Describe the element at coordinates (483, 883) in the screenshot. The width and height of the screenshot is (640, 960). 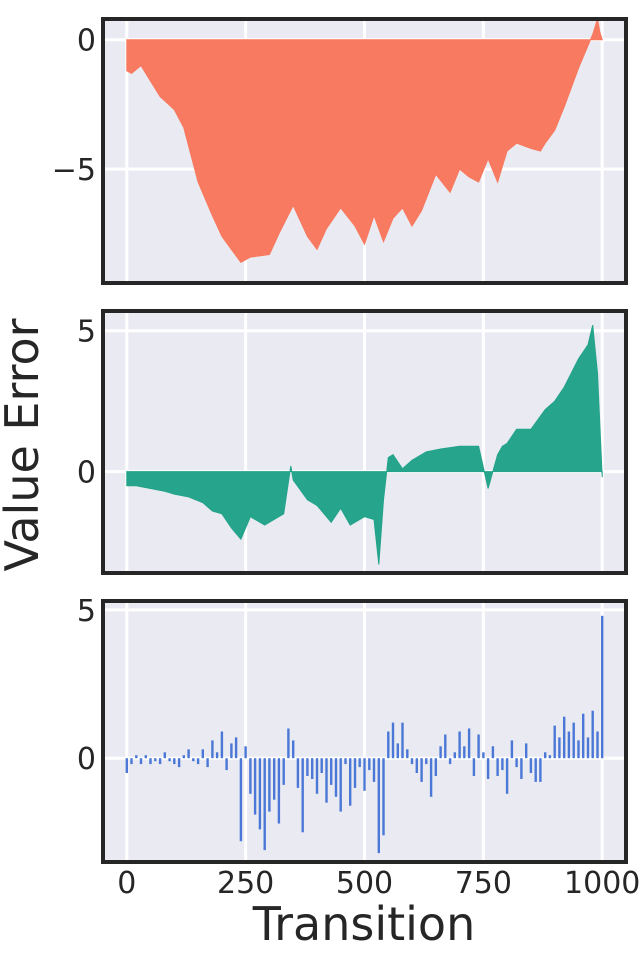
I see `x-tick-label: 750` at that location.